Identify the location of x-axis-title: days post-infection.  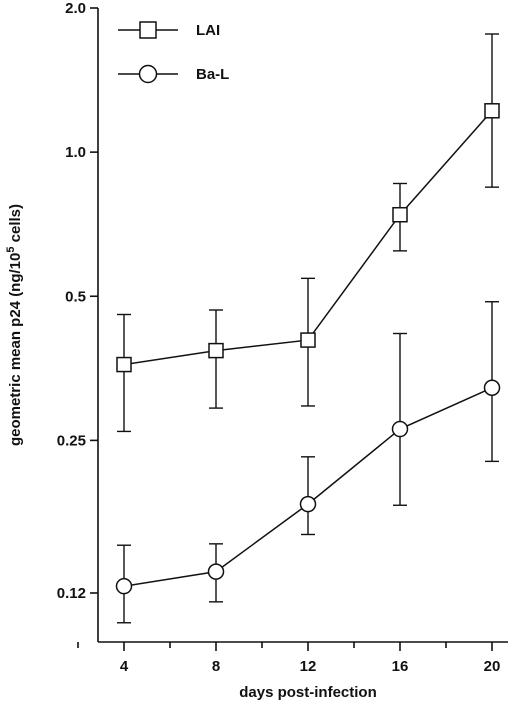
(308, 692).